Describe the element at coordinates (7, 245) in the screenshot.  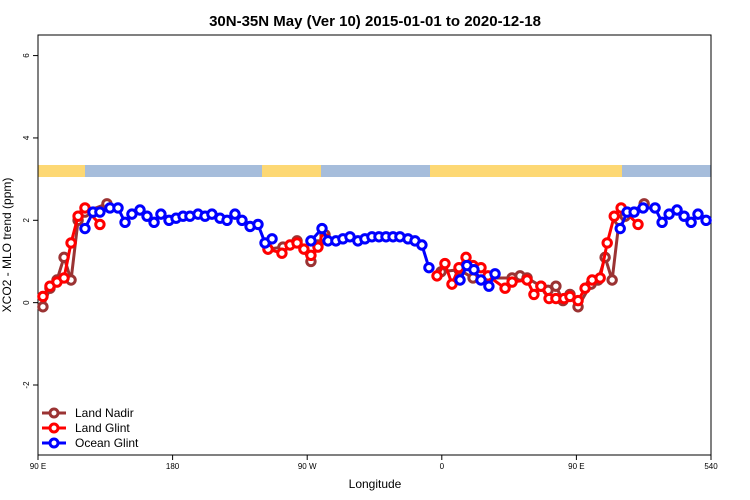
I see `y-axis-label: XCO2 - MLO trend (ppm)` at that location.